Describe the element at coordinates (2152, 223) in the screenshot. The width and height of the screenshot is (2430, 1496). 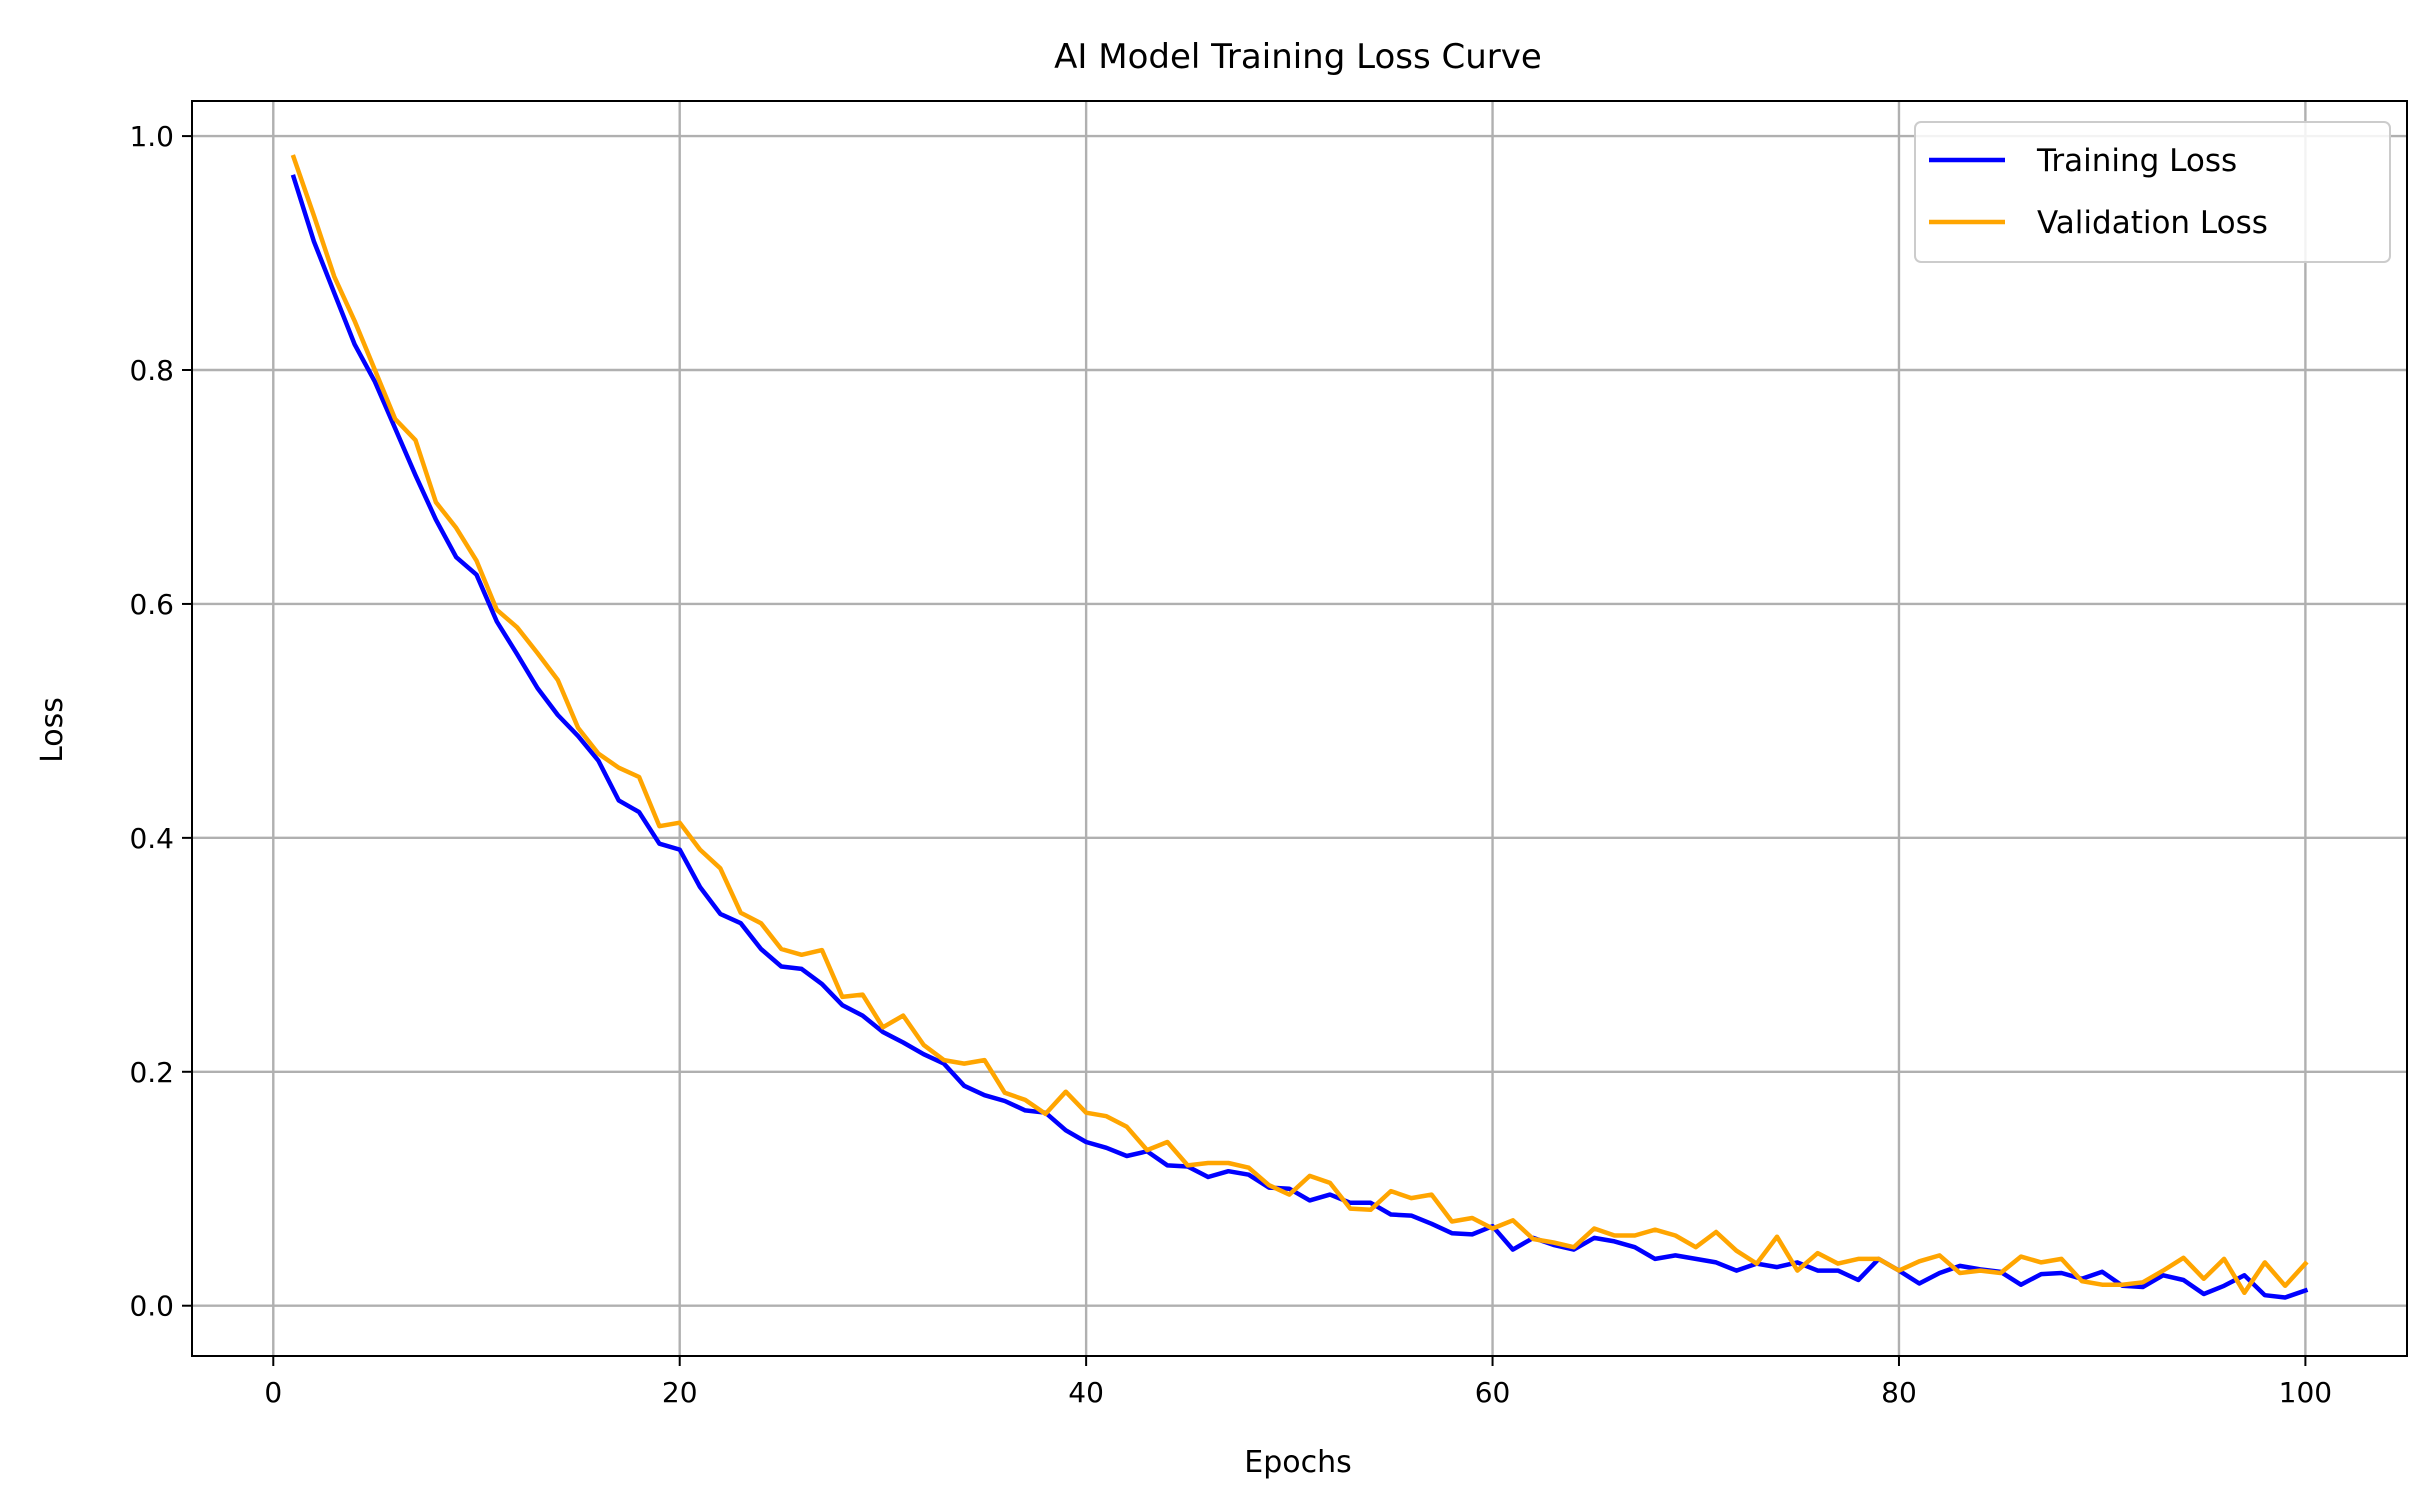
I see `legend-label-validation-loss: Validation Loss` at that location.